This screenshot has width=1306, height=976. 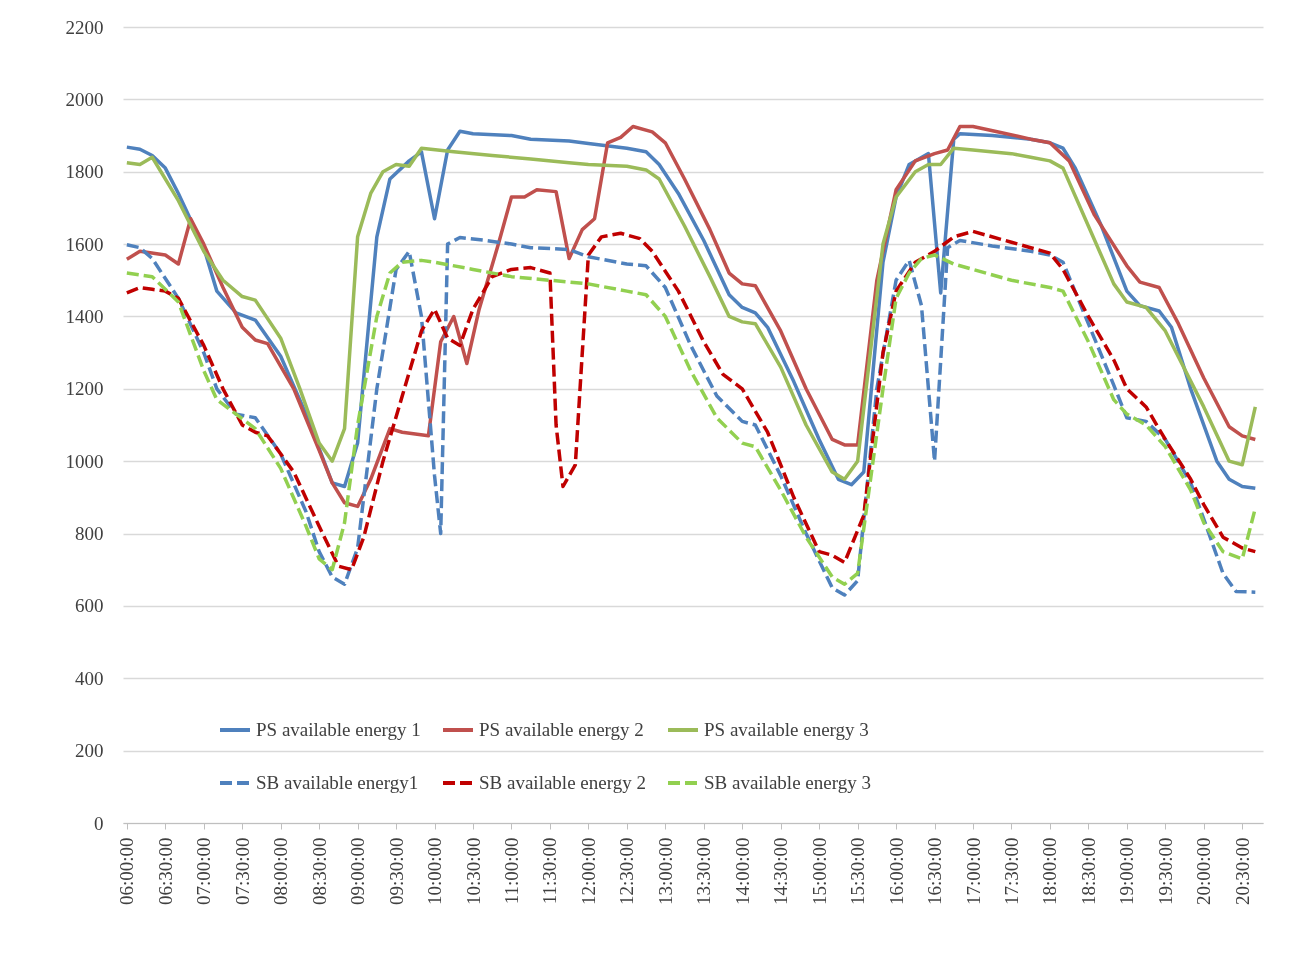 What do you see at coordinates (242, 871) in the screenshot?
I see `x-tick-label: 07:30:00` at bounding box center [242, 871].